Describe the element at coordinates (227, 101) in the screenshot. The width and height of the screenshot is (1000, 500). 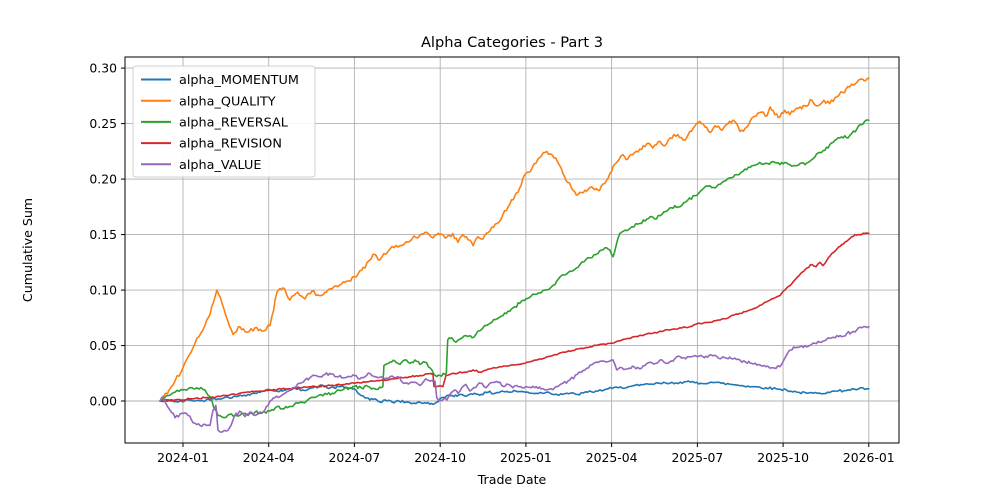
I see `legend-label-alpha_QUALITY: alpha_QUALITY` at that location.